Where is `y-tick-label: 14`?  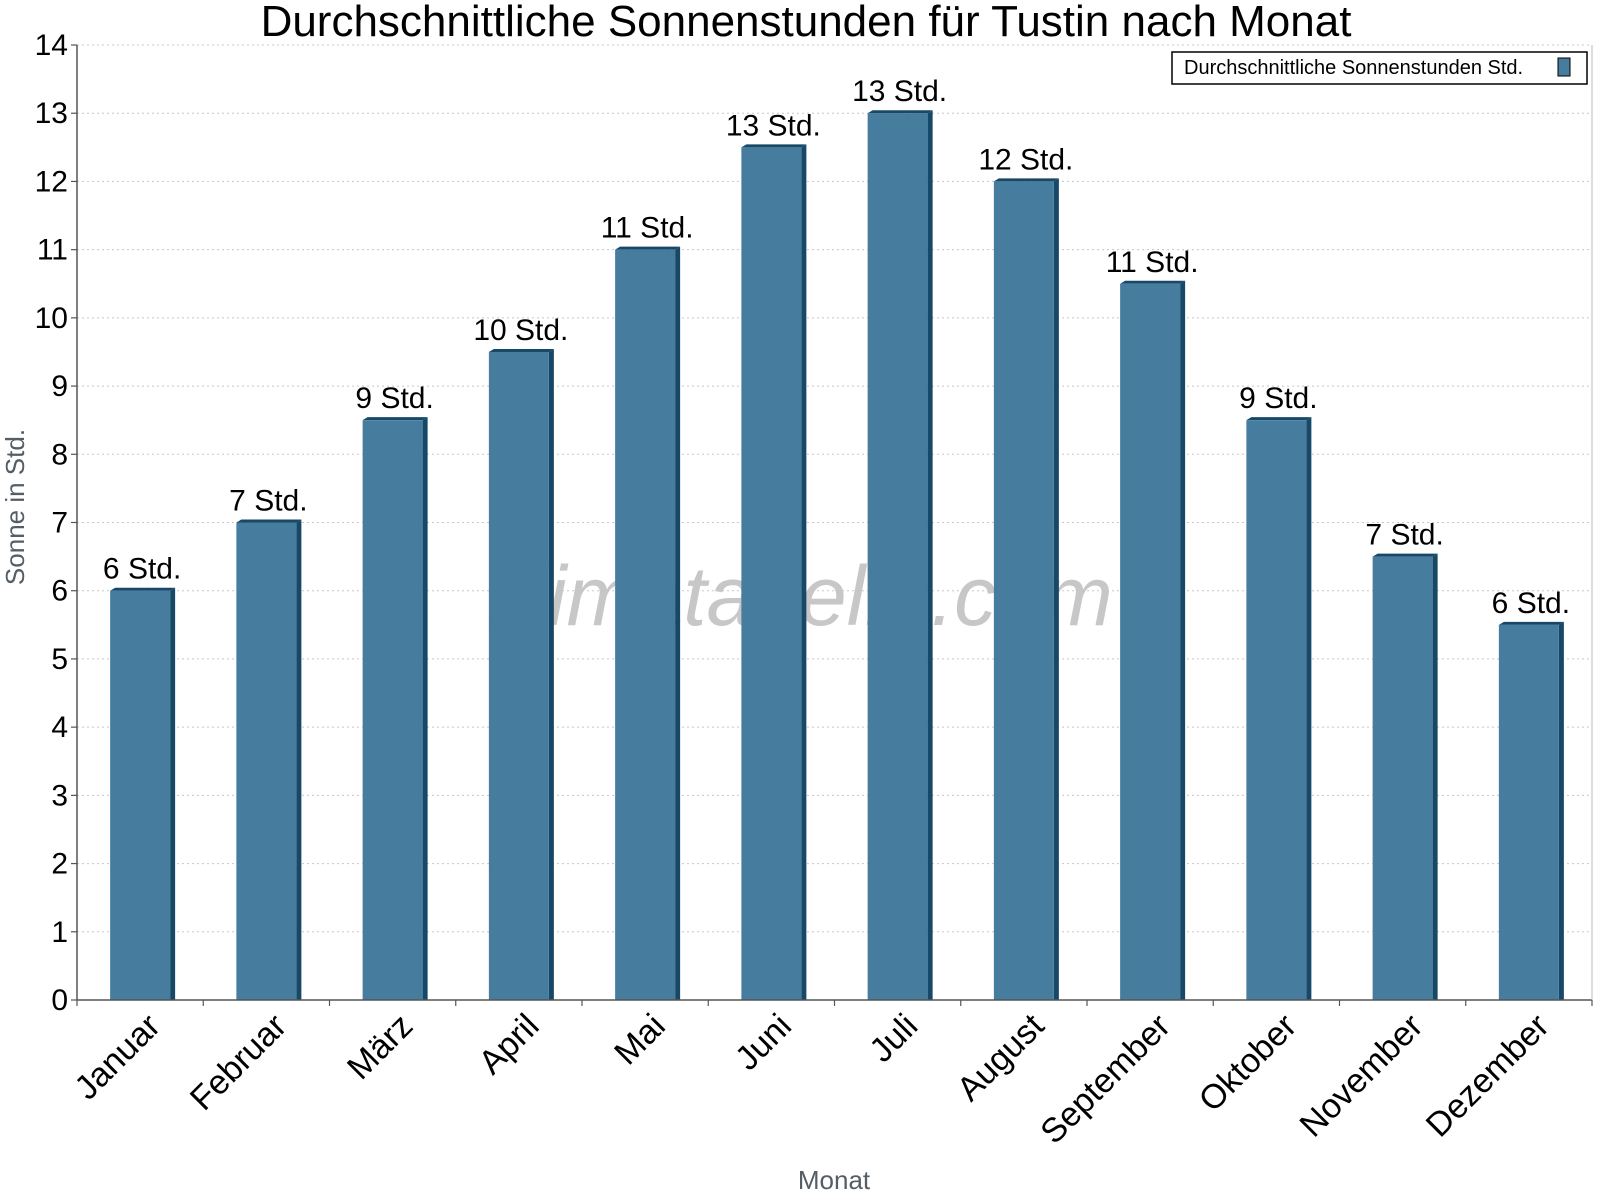
y-tick-label: 14 is located at coordinates (51, 45).